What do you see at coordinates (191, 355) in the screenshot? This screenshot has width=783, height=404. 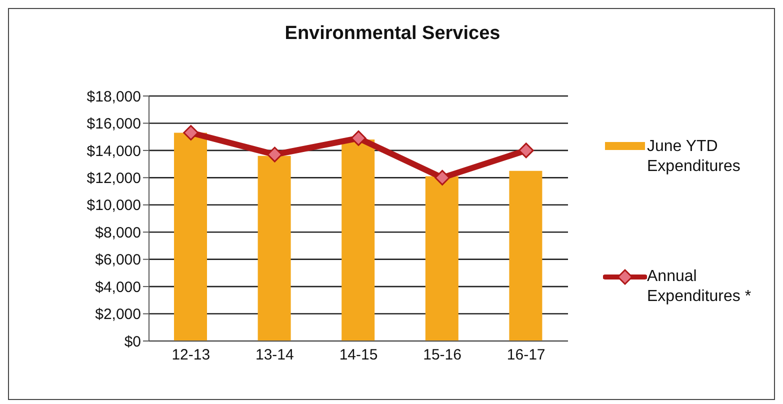 I see `x-tick-label: 12-13` at bounding box center [191, 355].